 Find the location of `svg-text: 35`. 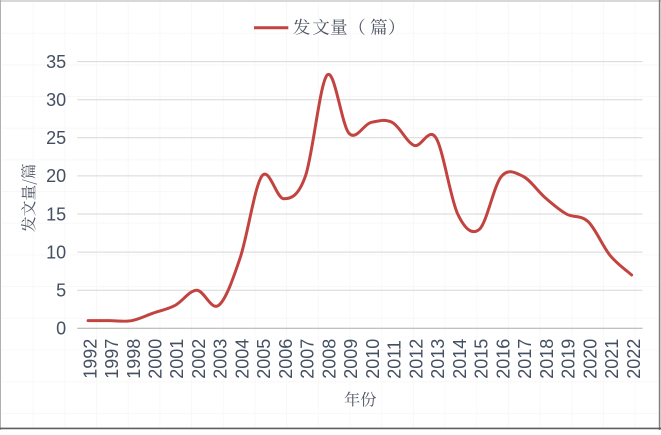

svg-text: 35 is located at coordinates (56, 62).